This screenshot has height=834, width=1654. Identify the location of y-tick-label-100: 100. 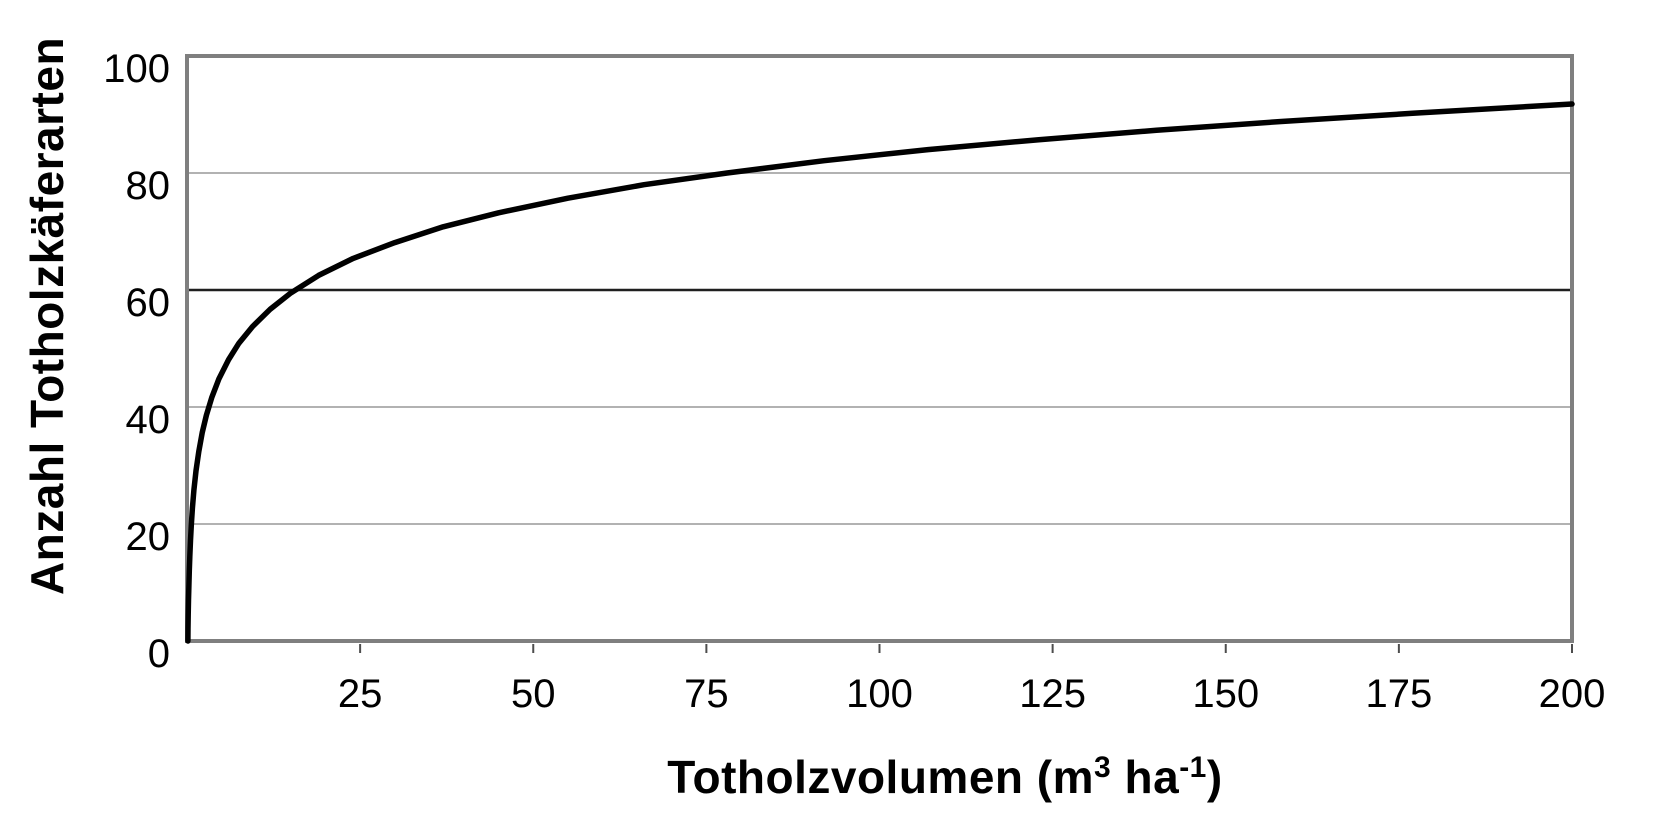
(136, 69).